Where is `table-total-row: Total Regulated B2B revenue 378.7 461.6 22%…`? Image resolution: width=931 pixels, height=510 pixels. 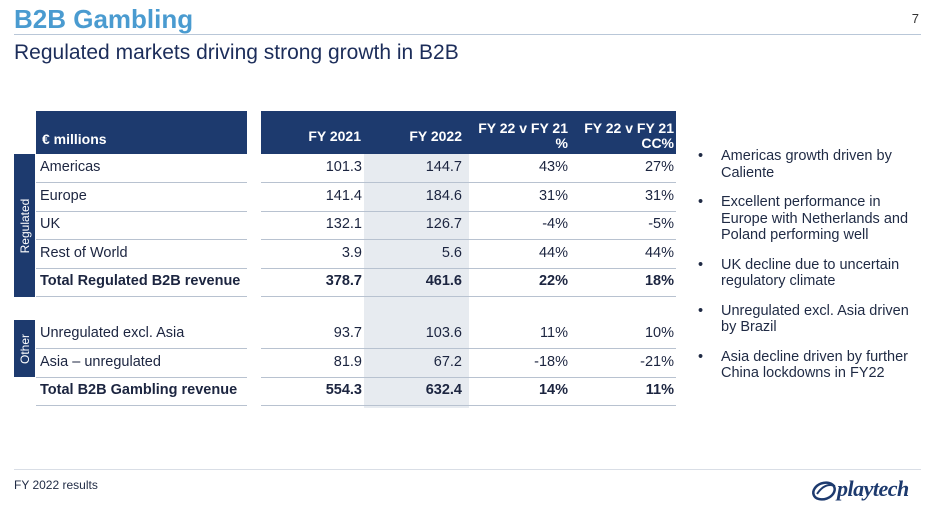 table-total-row: Total Regulated B2B revenue 378.7 461.6 22%… is located at coordinates (356, 282).